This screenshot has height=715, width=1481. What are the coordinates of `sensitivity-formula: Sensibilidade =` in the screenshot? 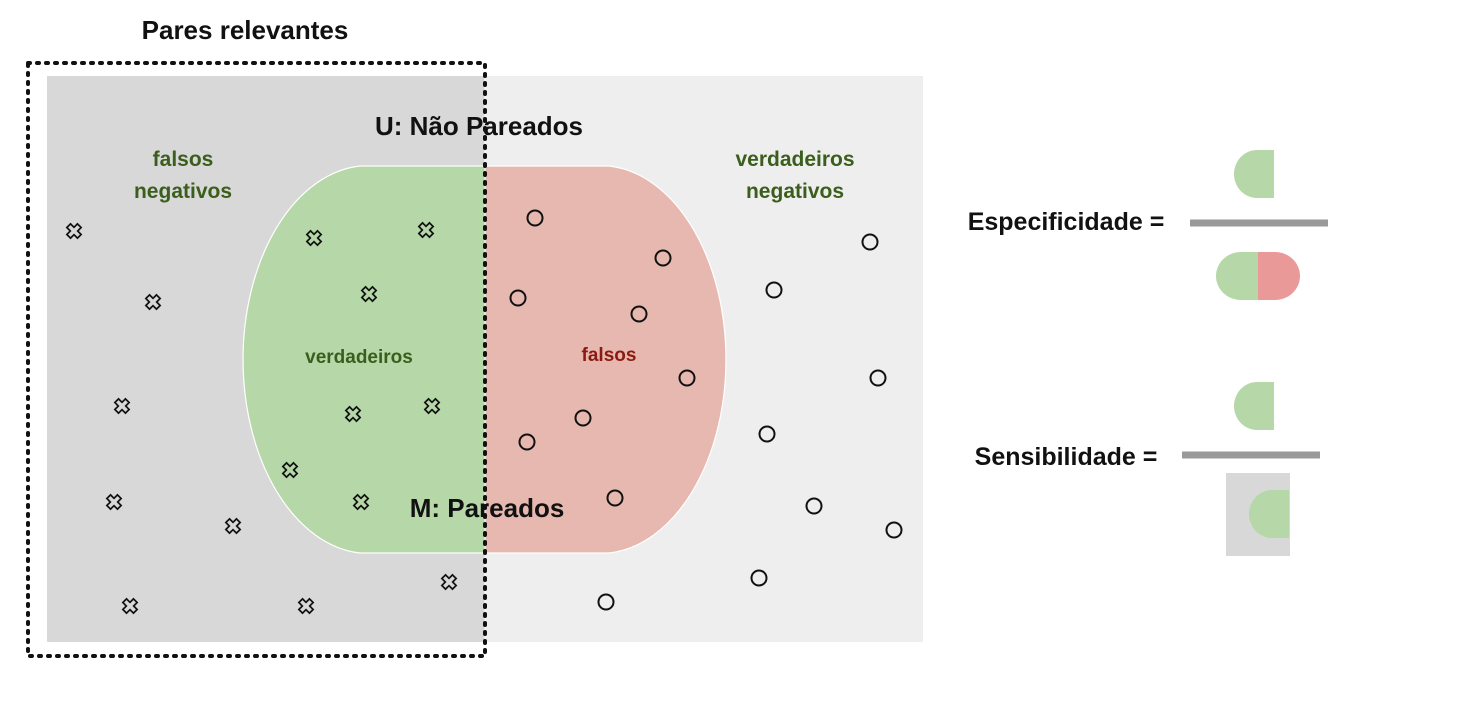 It's located at (1147, 469).